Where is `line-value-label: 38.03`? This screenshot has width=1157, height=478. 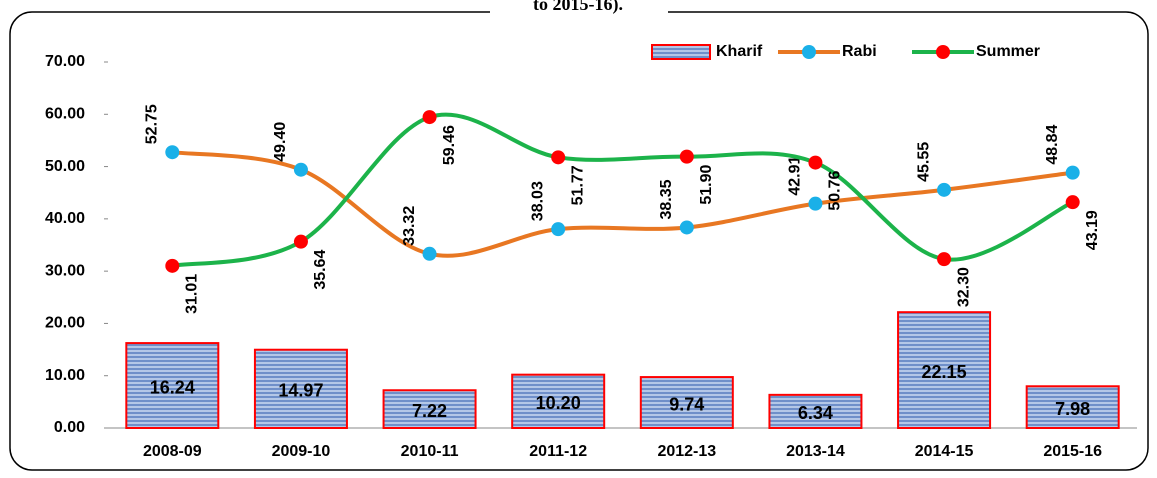 line-value-label: 38.03 is located at coordinates (537, 201).